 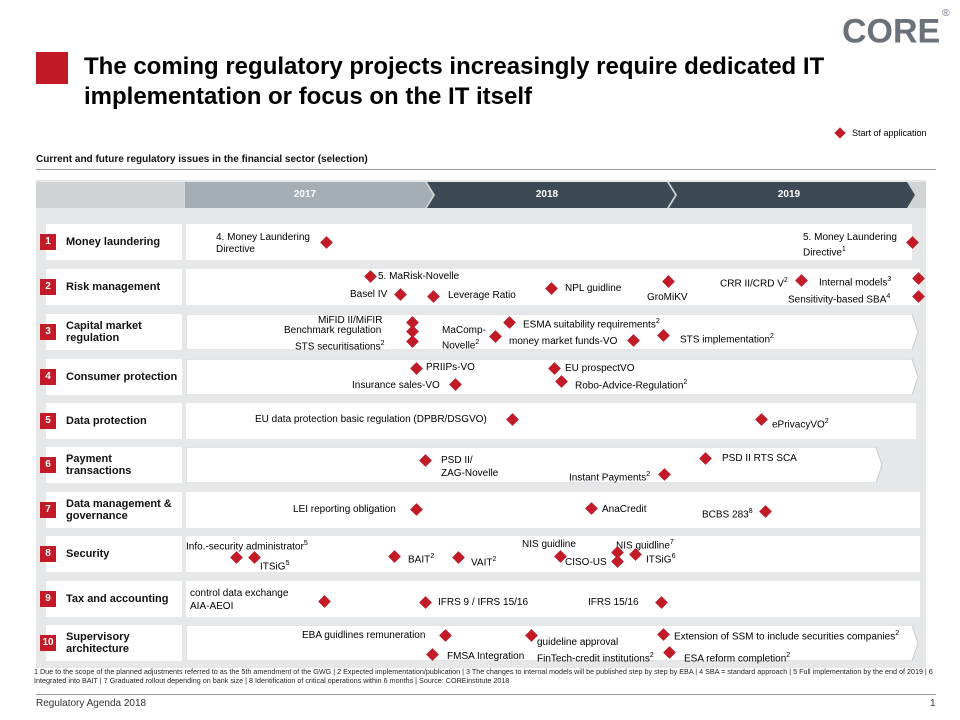 What do you see at coordinates (547, 194) in the screenshot?
I see `year-label-2018: 2018` at bounding box center [547, 194].